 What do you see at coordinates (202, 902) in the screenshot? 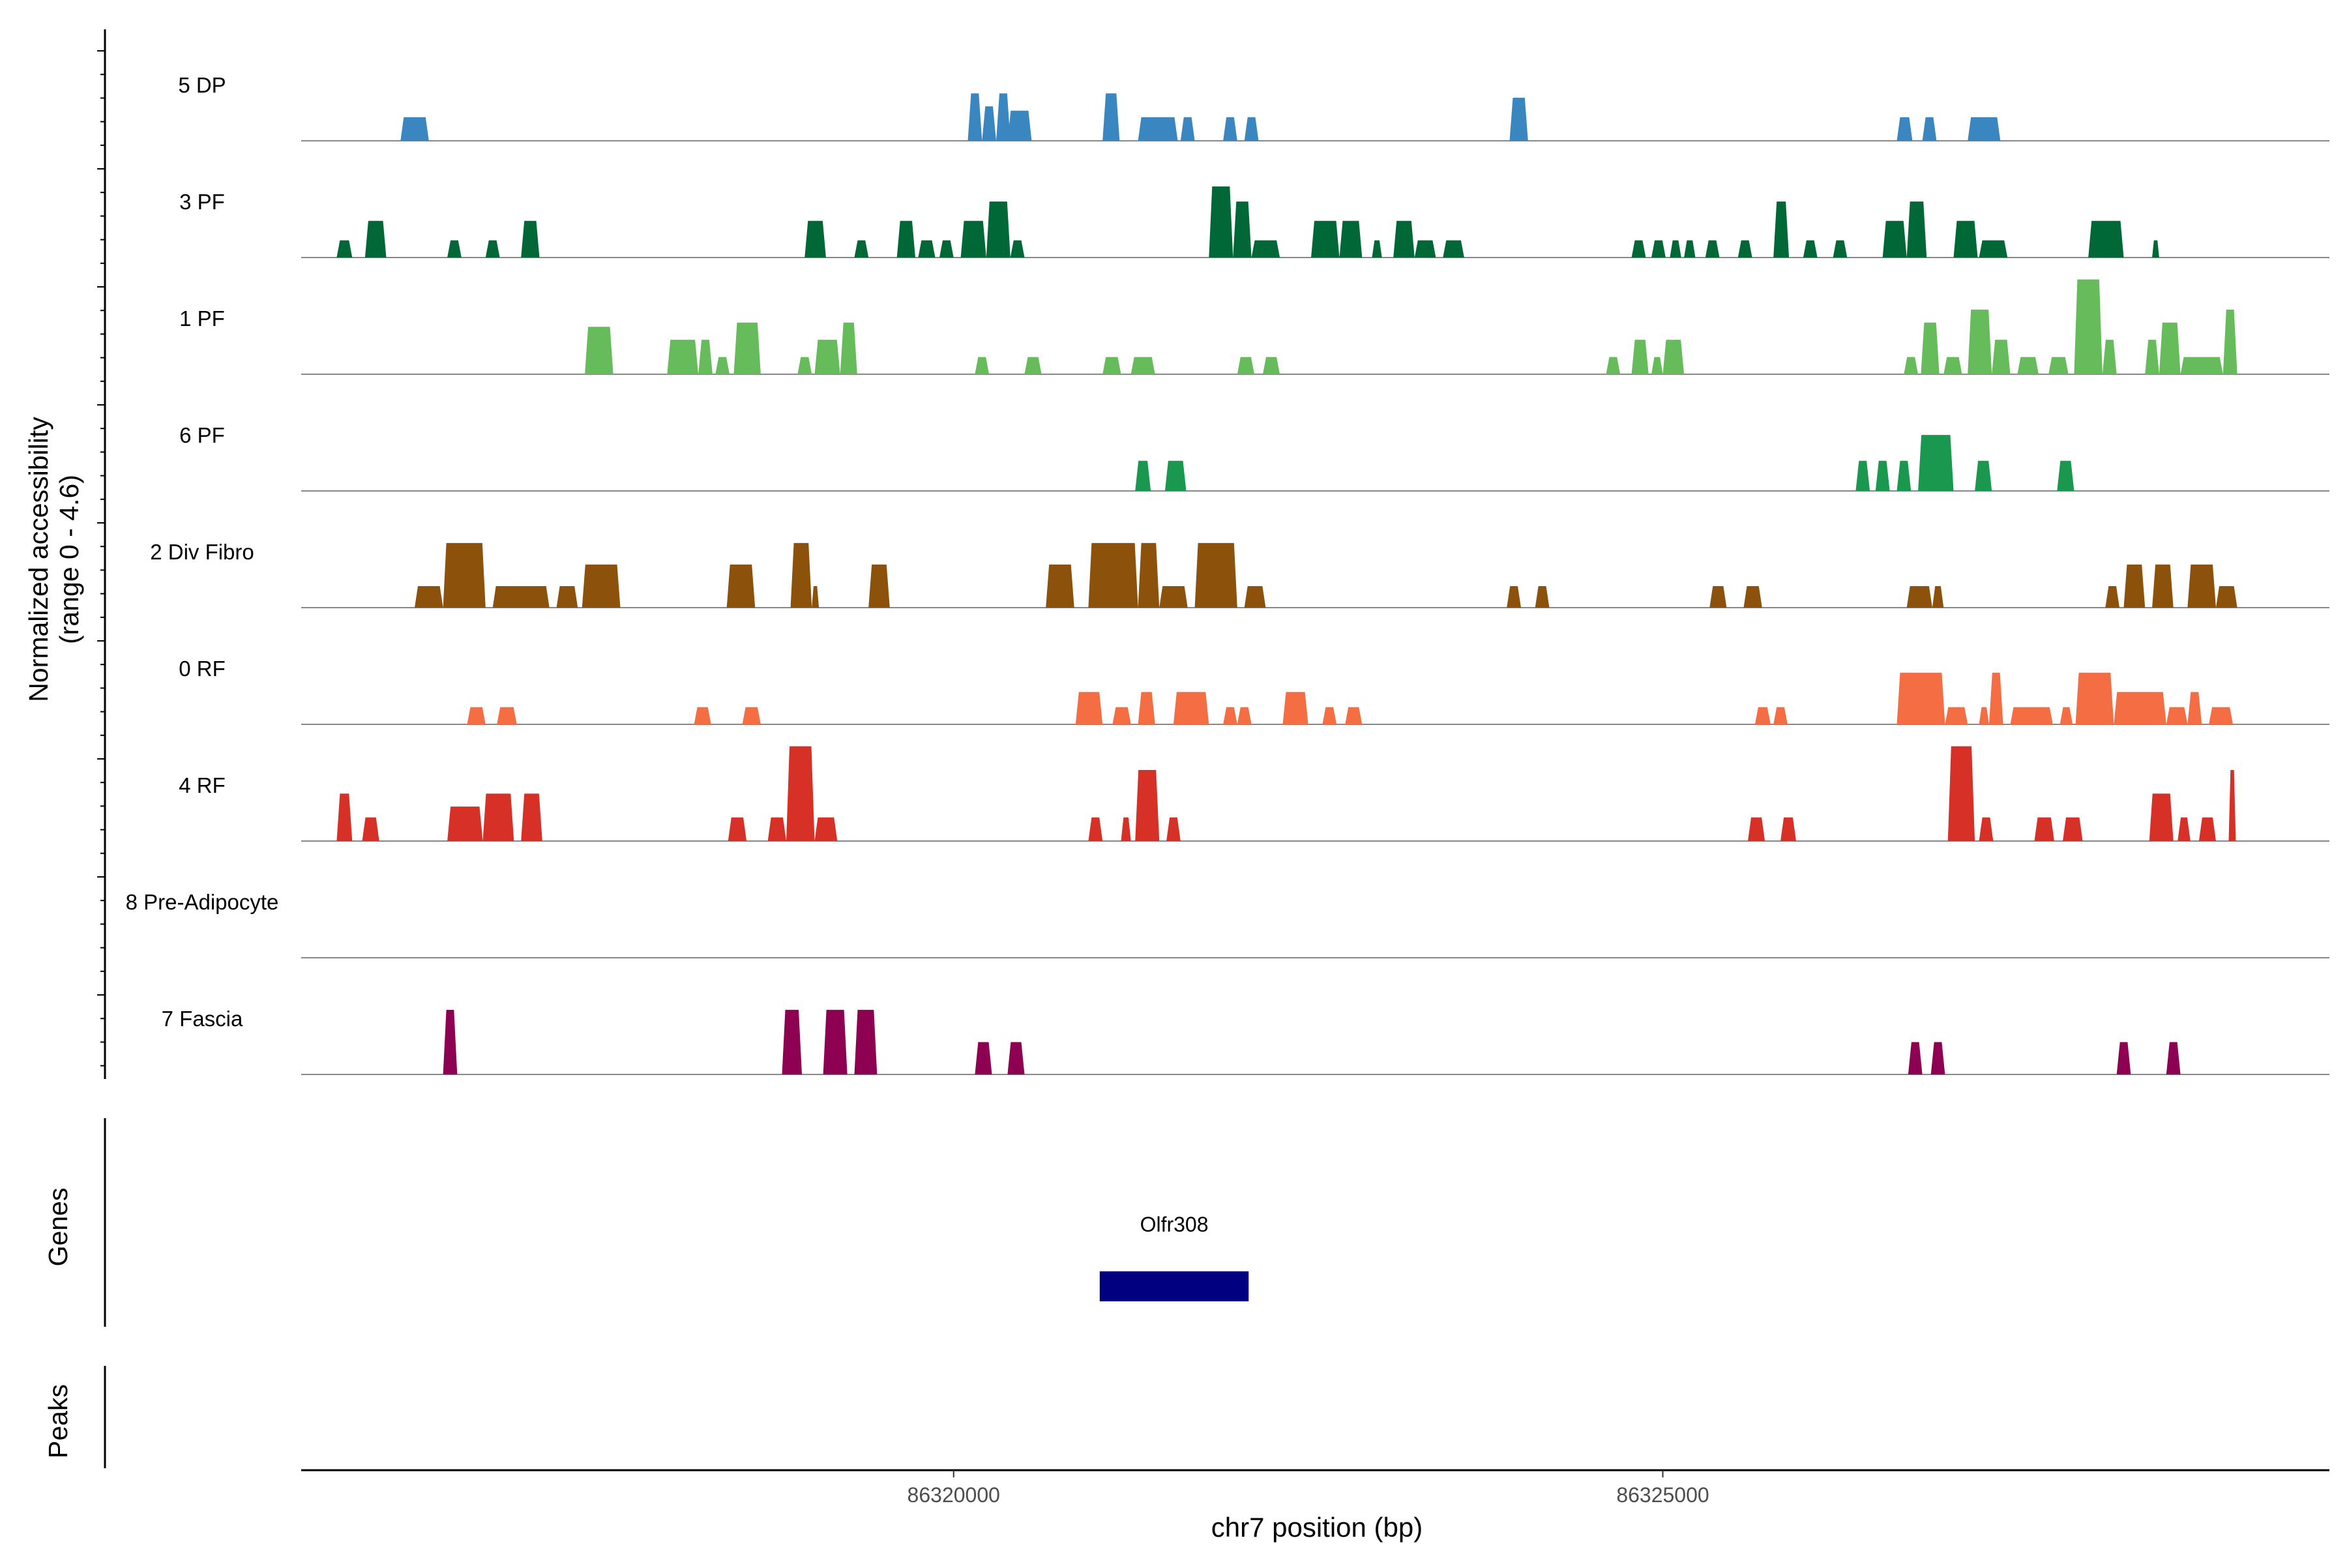
I see `track-label: 8 Pre-Adipocyte` at bounding box center [202, 902].